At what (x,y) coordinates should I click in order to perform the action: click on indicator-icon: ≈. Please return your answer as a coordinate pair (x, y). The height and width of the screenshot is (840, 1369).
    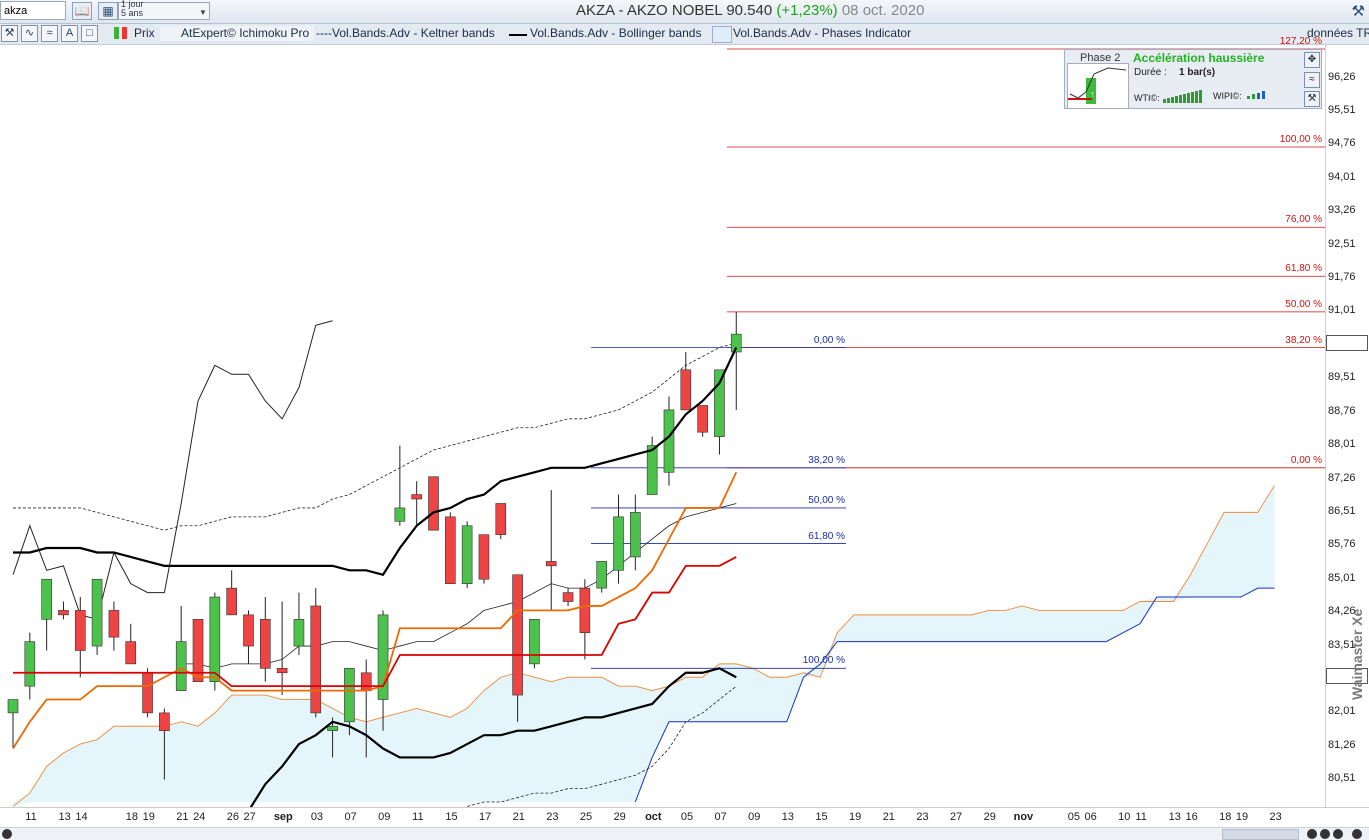
    Looking at the image, I should click on (49, 33).